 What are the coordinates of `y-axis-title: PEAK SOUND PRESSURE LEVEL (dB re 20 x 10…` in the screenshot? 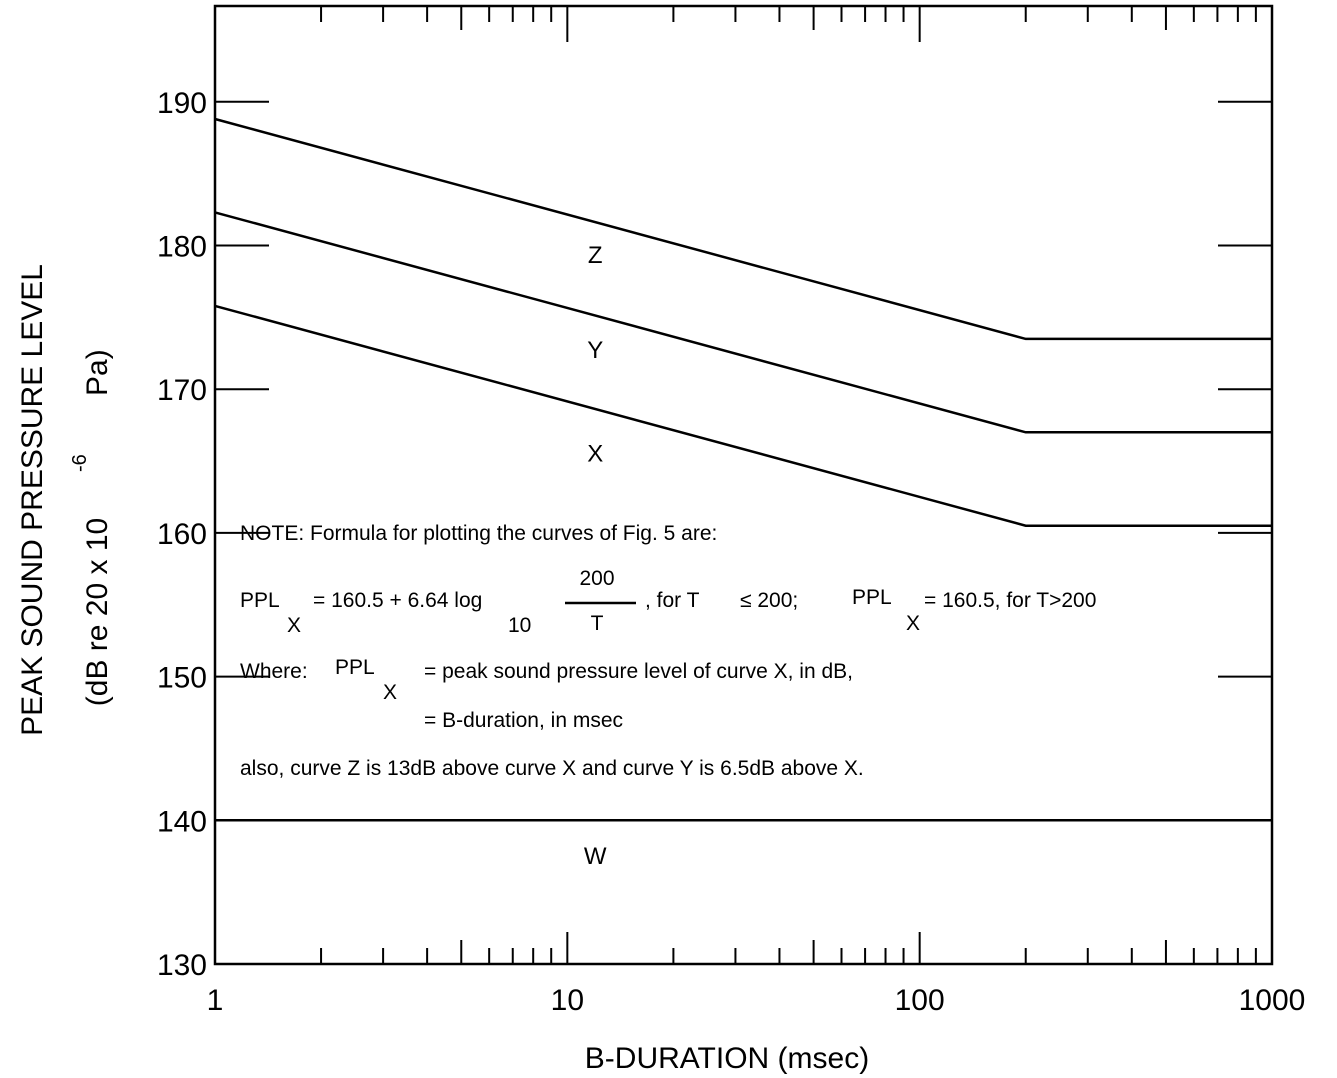 It's located at (65, 500).